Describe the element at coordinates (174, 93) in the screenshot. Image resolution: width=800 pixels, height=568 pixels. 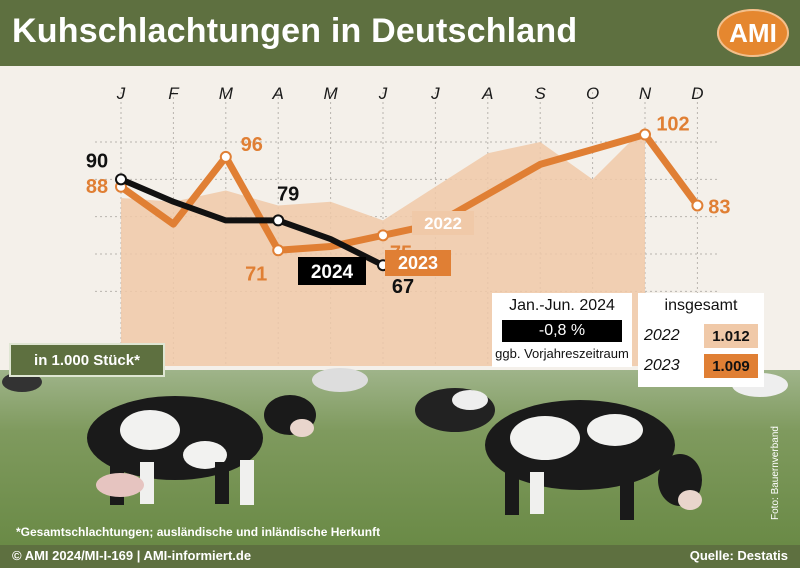
I see `month-label: F` at that location.